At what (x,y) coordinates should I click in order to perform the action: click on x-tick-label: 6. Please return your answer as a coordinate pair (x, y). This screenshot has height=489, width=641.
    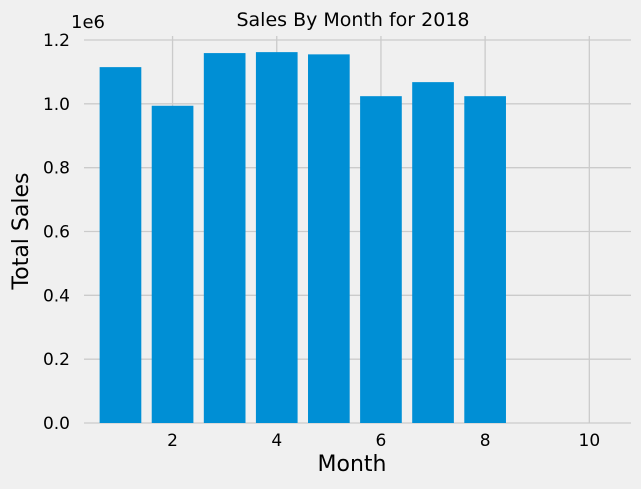
    Looking at the image, I should click on (381, 441).